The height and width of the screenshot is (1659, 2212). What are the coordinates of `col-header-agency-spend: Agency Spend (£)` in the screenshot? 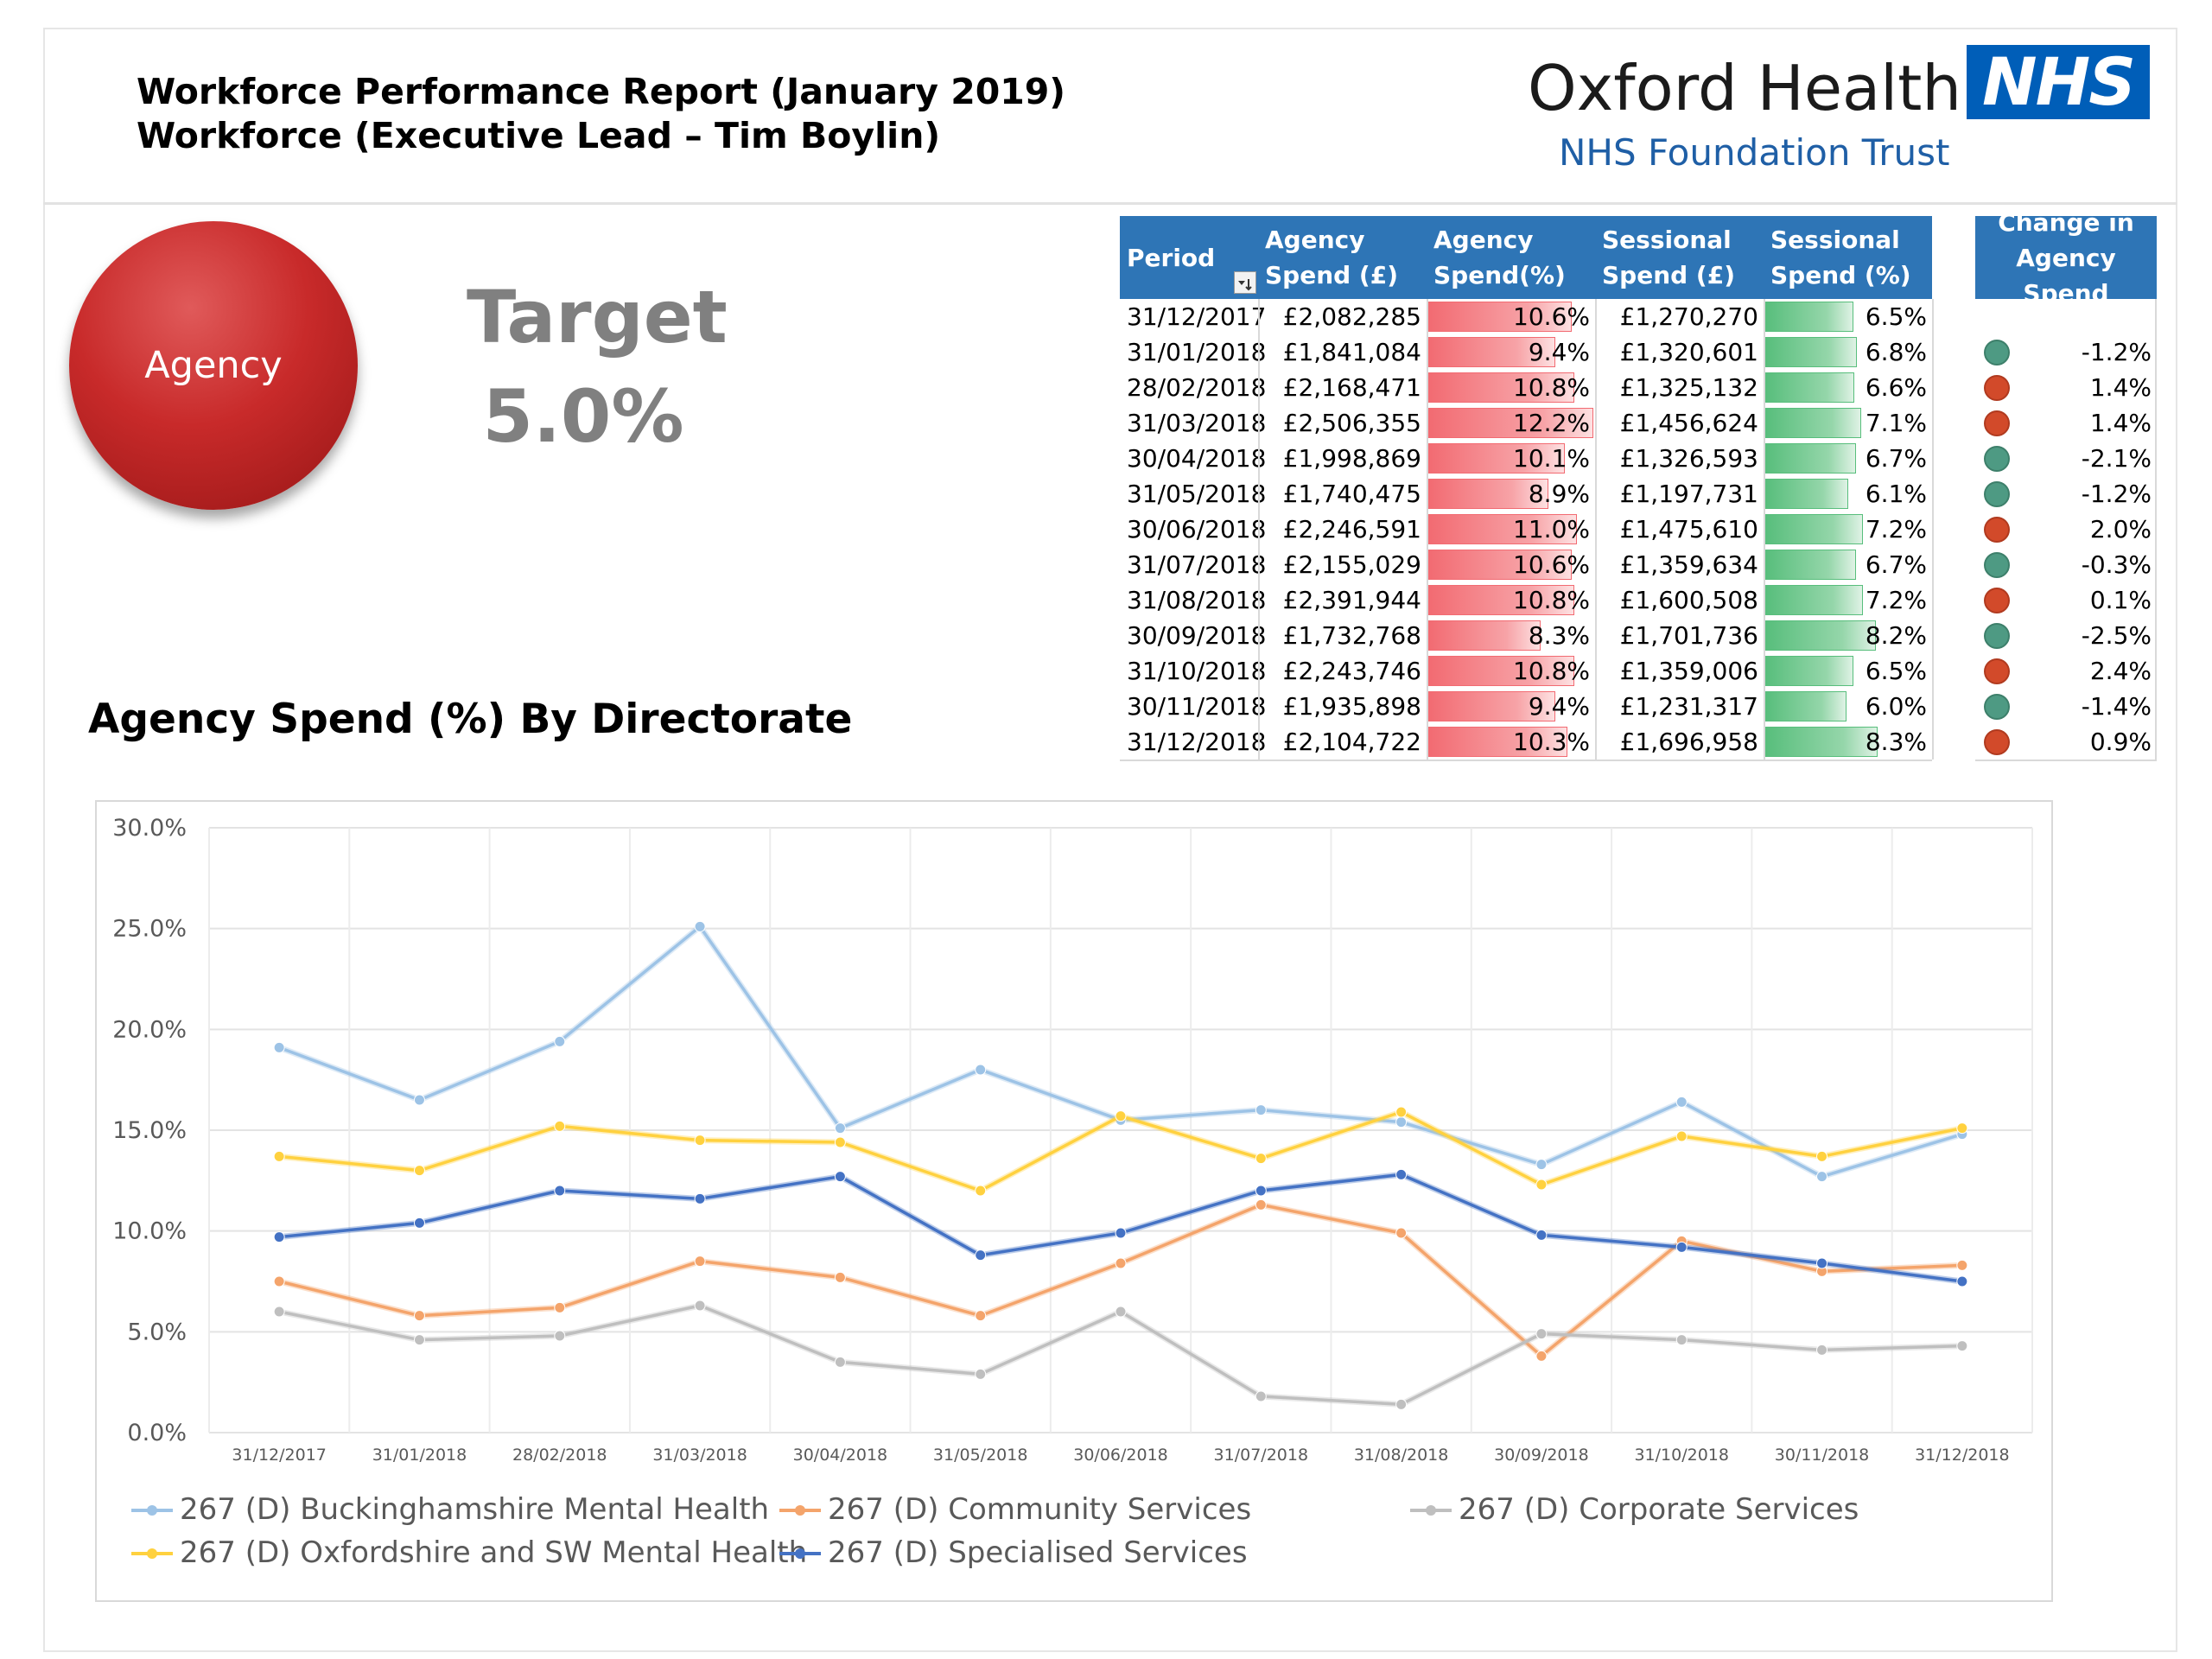 It's located at (1342, 257).